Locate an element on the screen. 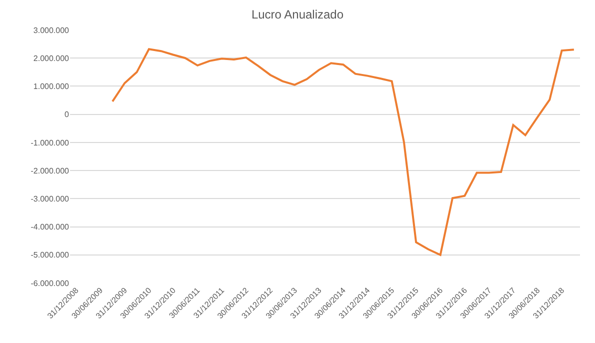 The width and height of the screenshot is (595, 343). y-tick-label: 2.000.000 is located at coordinates (51, 58).